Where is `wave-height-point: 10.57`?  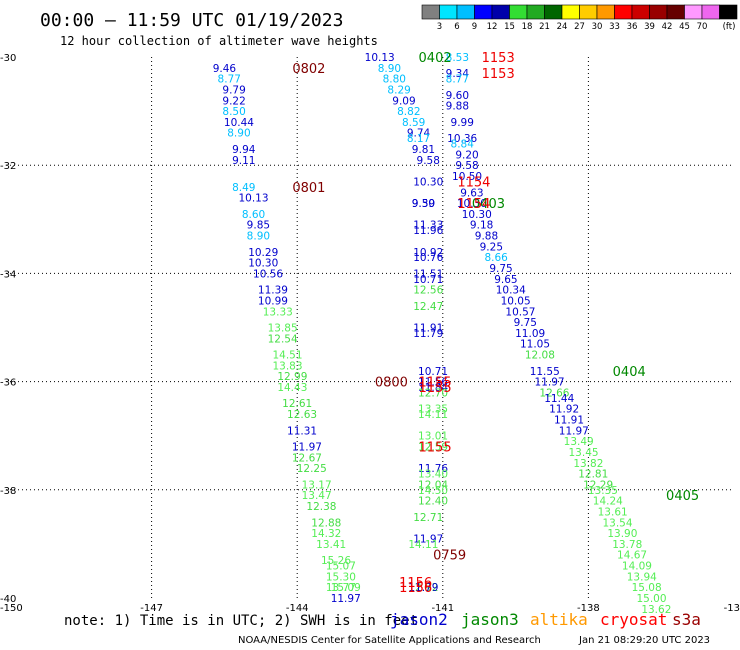 wave-height-point: 10.57 is located at coordinates (520, 312).